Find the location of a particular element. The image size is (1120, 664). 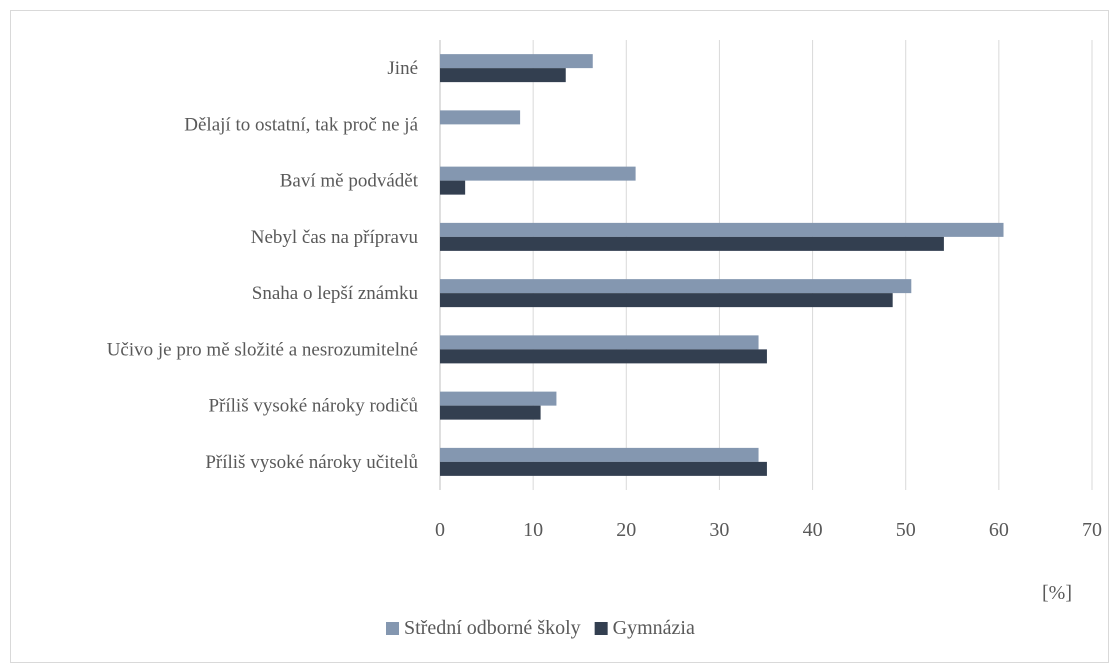

x-tick-label: 30 is located at coordinates (719, 530).